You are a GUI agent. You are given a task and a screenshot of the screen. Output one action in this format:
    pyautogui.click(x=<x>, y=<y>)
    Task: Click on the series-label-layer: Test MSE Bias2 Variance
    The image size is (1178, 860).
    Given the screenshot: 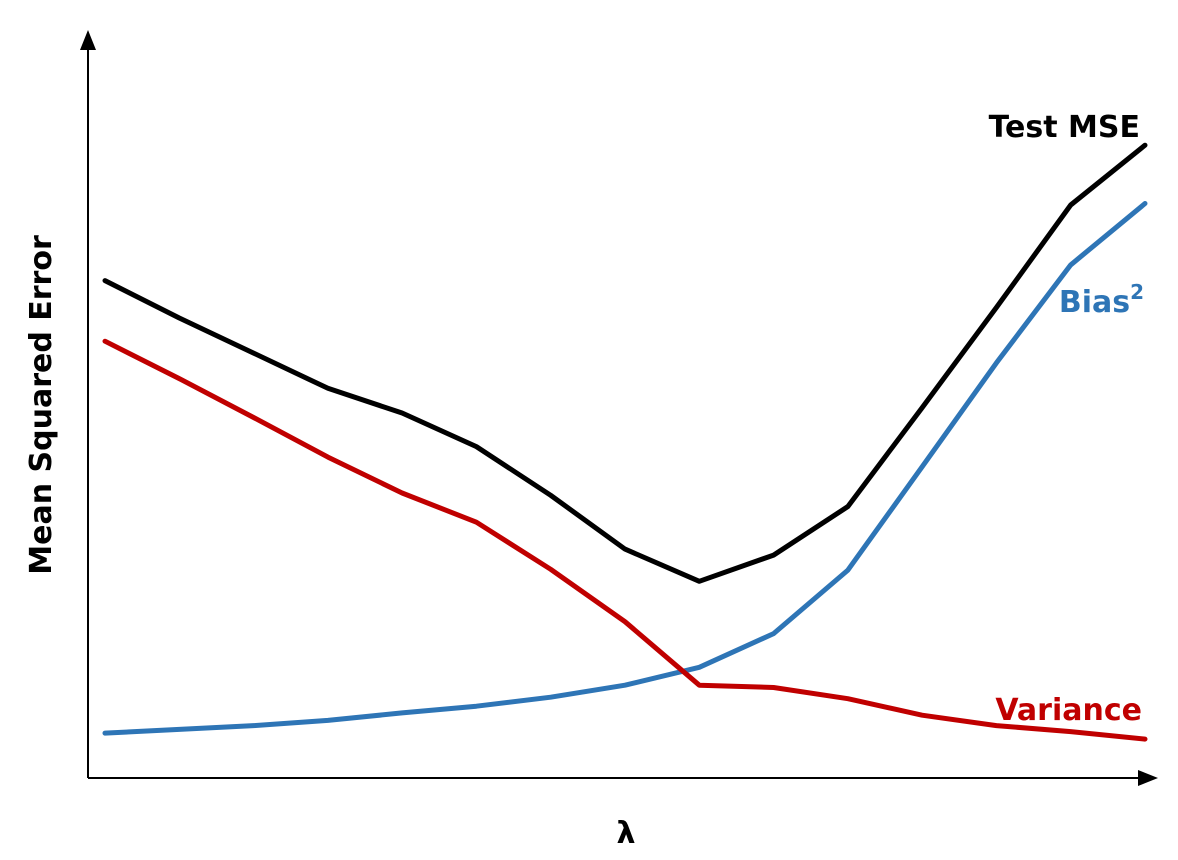 What is the action you would take?
    pyautogui.click(x=1066, y=419)
    